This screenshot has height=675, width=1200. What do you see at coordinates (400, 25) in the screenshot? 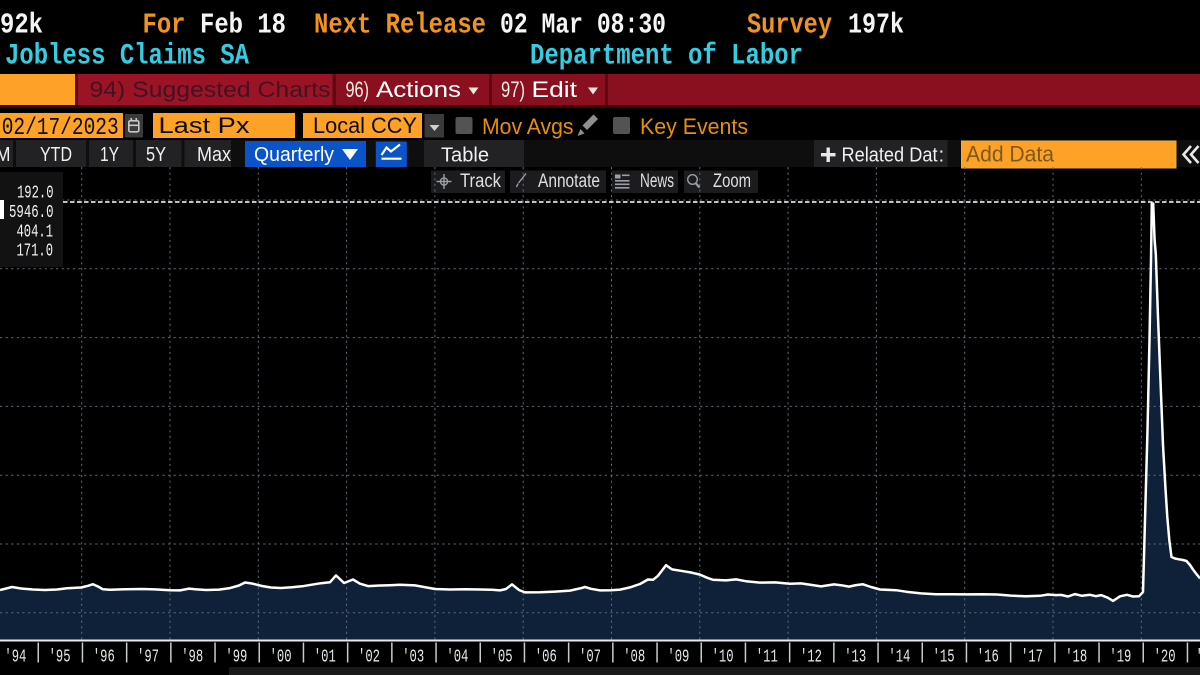
I see `svg-text: Next Release` at bounding box center [400, 25].